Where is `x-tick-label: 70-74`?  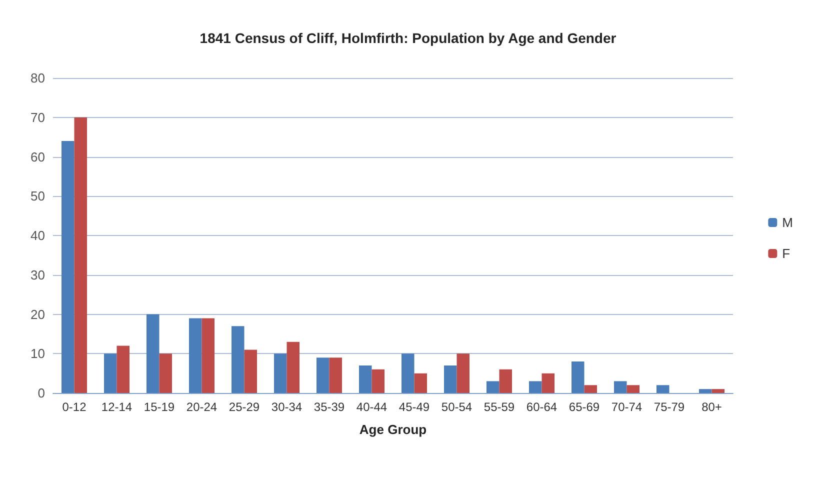
x-tick-label: 70-74 is located at coordinates (626, 407).